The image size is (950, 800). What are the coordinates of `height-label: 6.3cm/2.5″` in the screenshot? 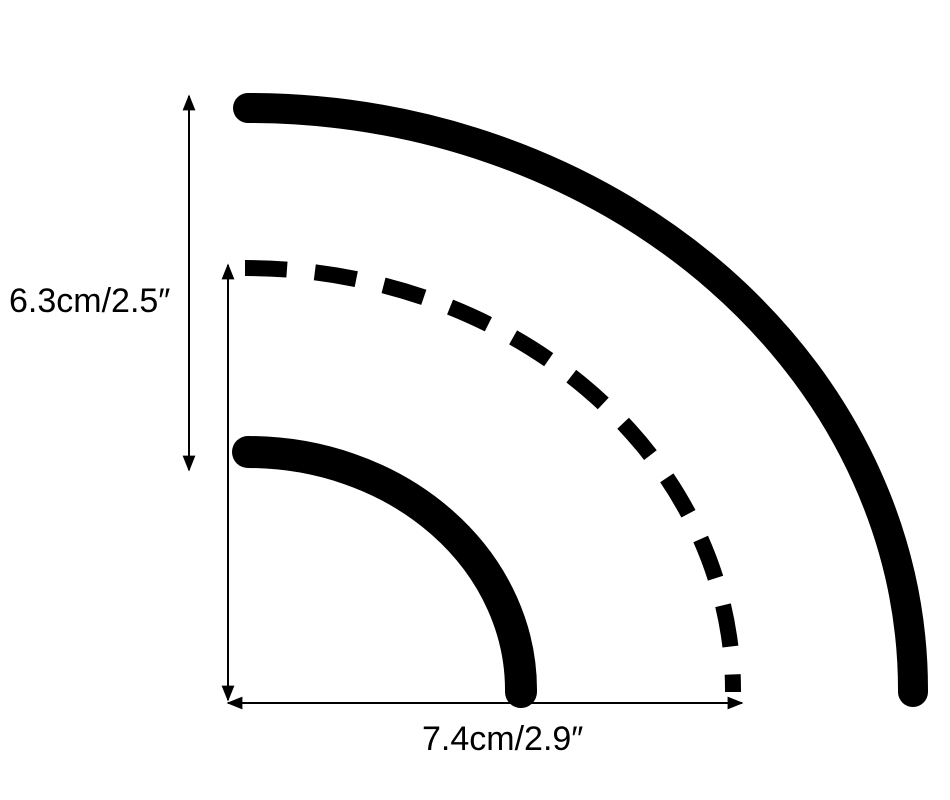 It's located at (90, 301).